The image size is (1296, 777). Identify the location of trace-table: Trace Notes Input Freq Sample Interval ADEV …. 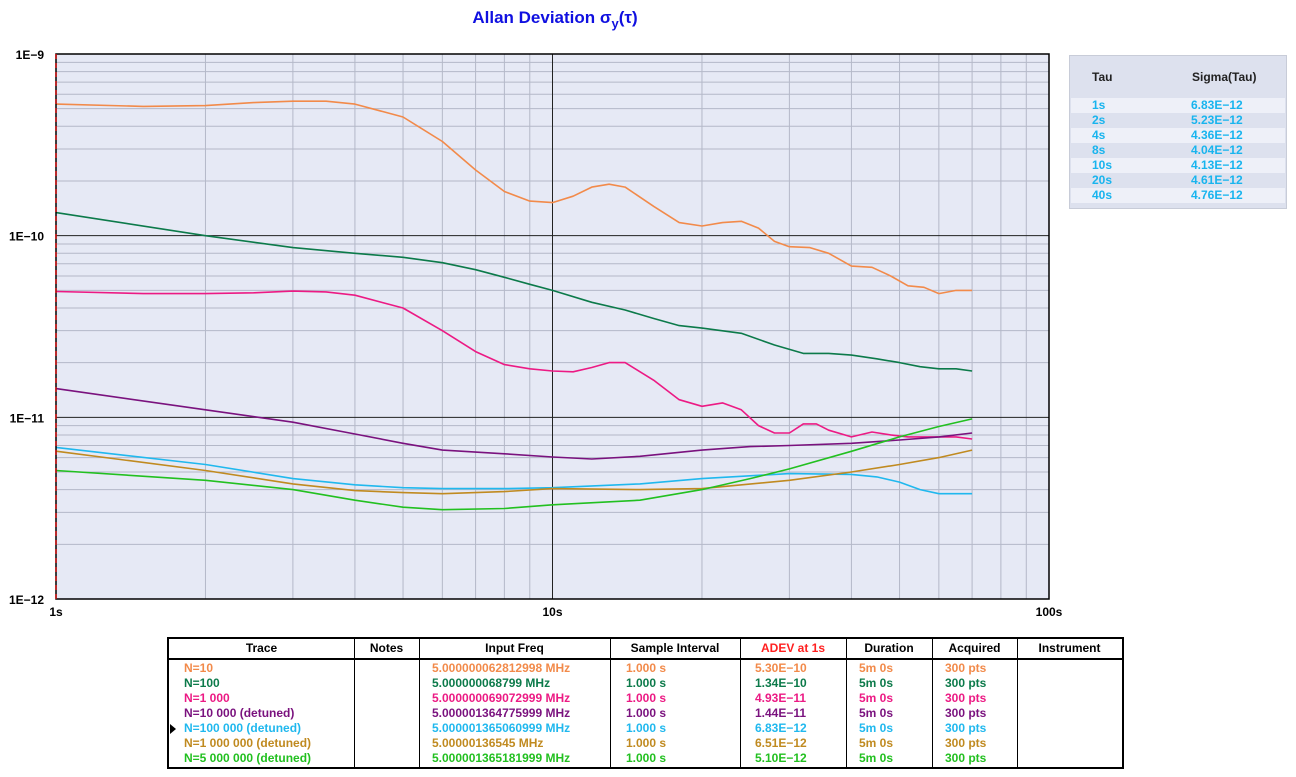
(645, 703).